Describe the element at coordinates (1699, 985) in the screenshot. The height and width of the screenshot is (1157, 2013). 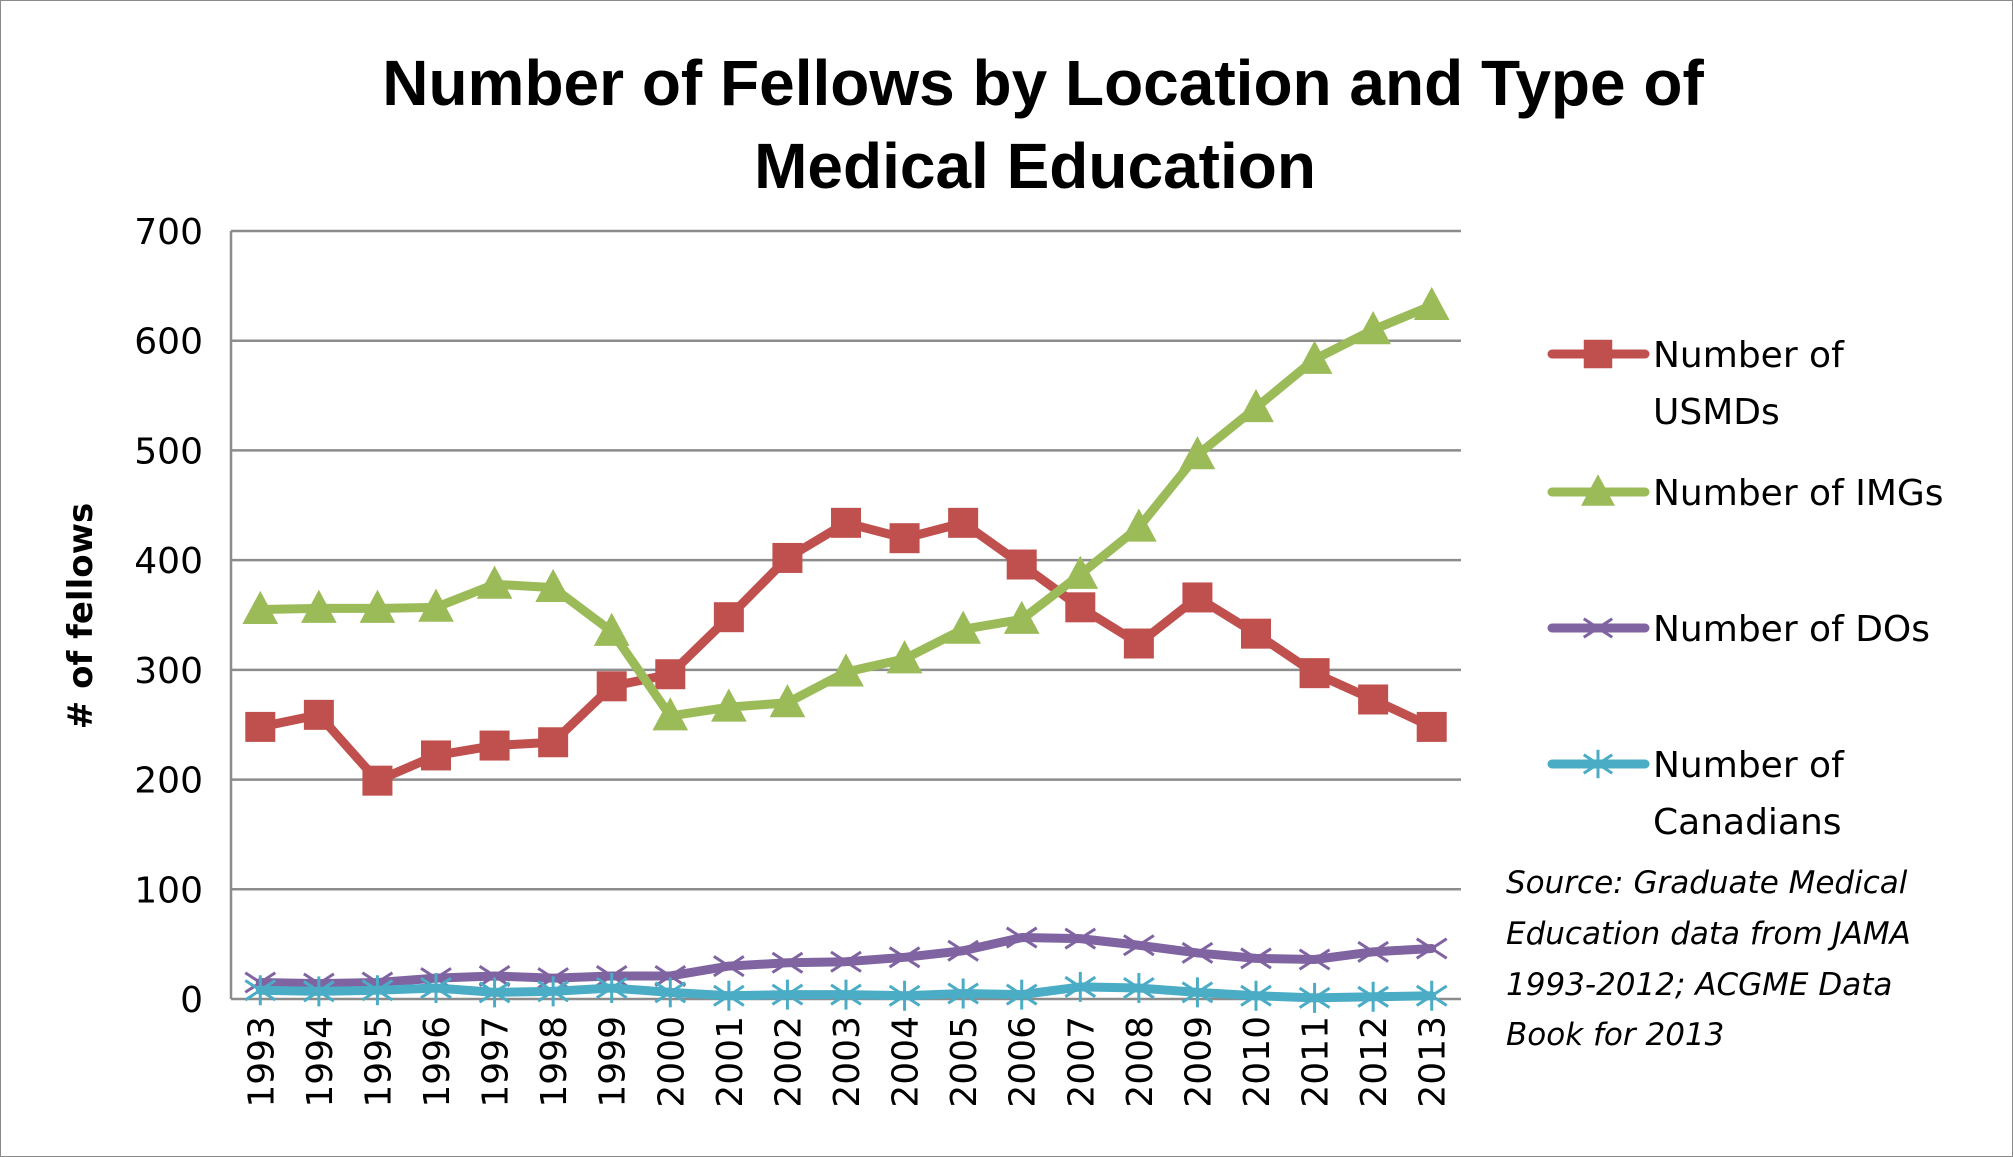
I see `source-note-line: 1993-2012; ACGME Data` at that location.